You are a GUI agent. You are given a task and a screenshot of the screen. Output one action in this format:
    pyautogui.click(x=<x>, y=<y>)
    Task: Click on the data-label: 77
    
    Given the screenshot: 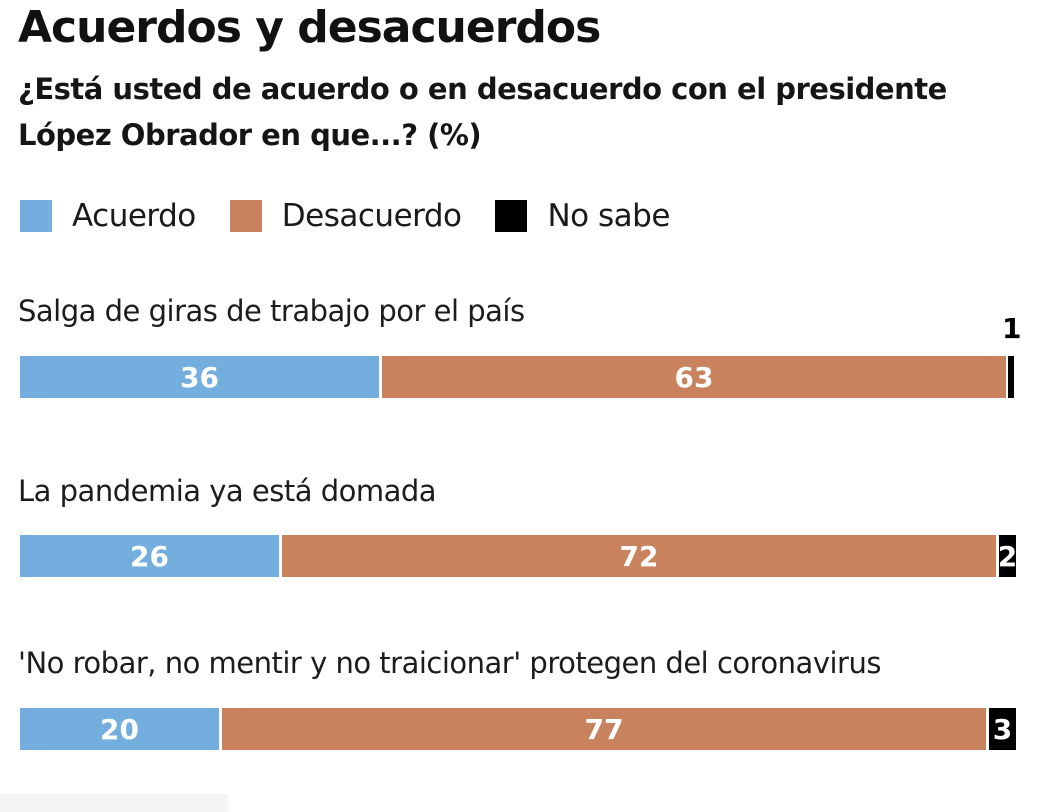 What is the action you would take?
    pyautogui.click(x=604, y=729)
    